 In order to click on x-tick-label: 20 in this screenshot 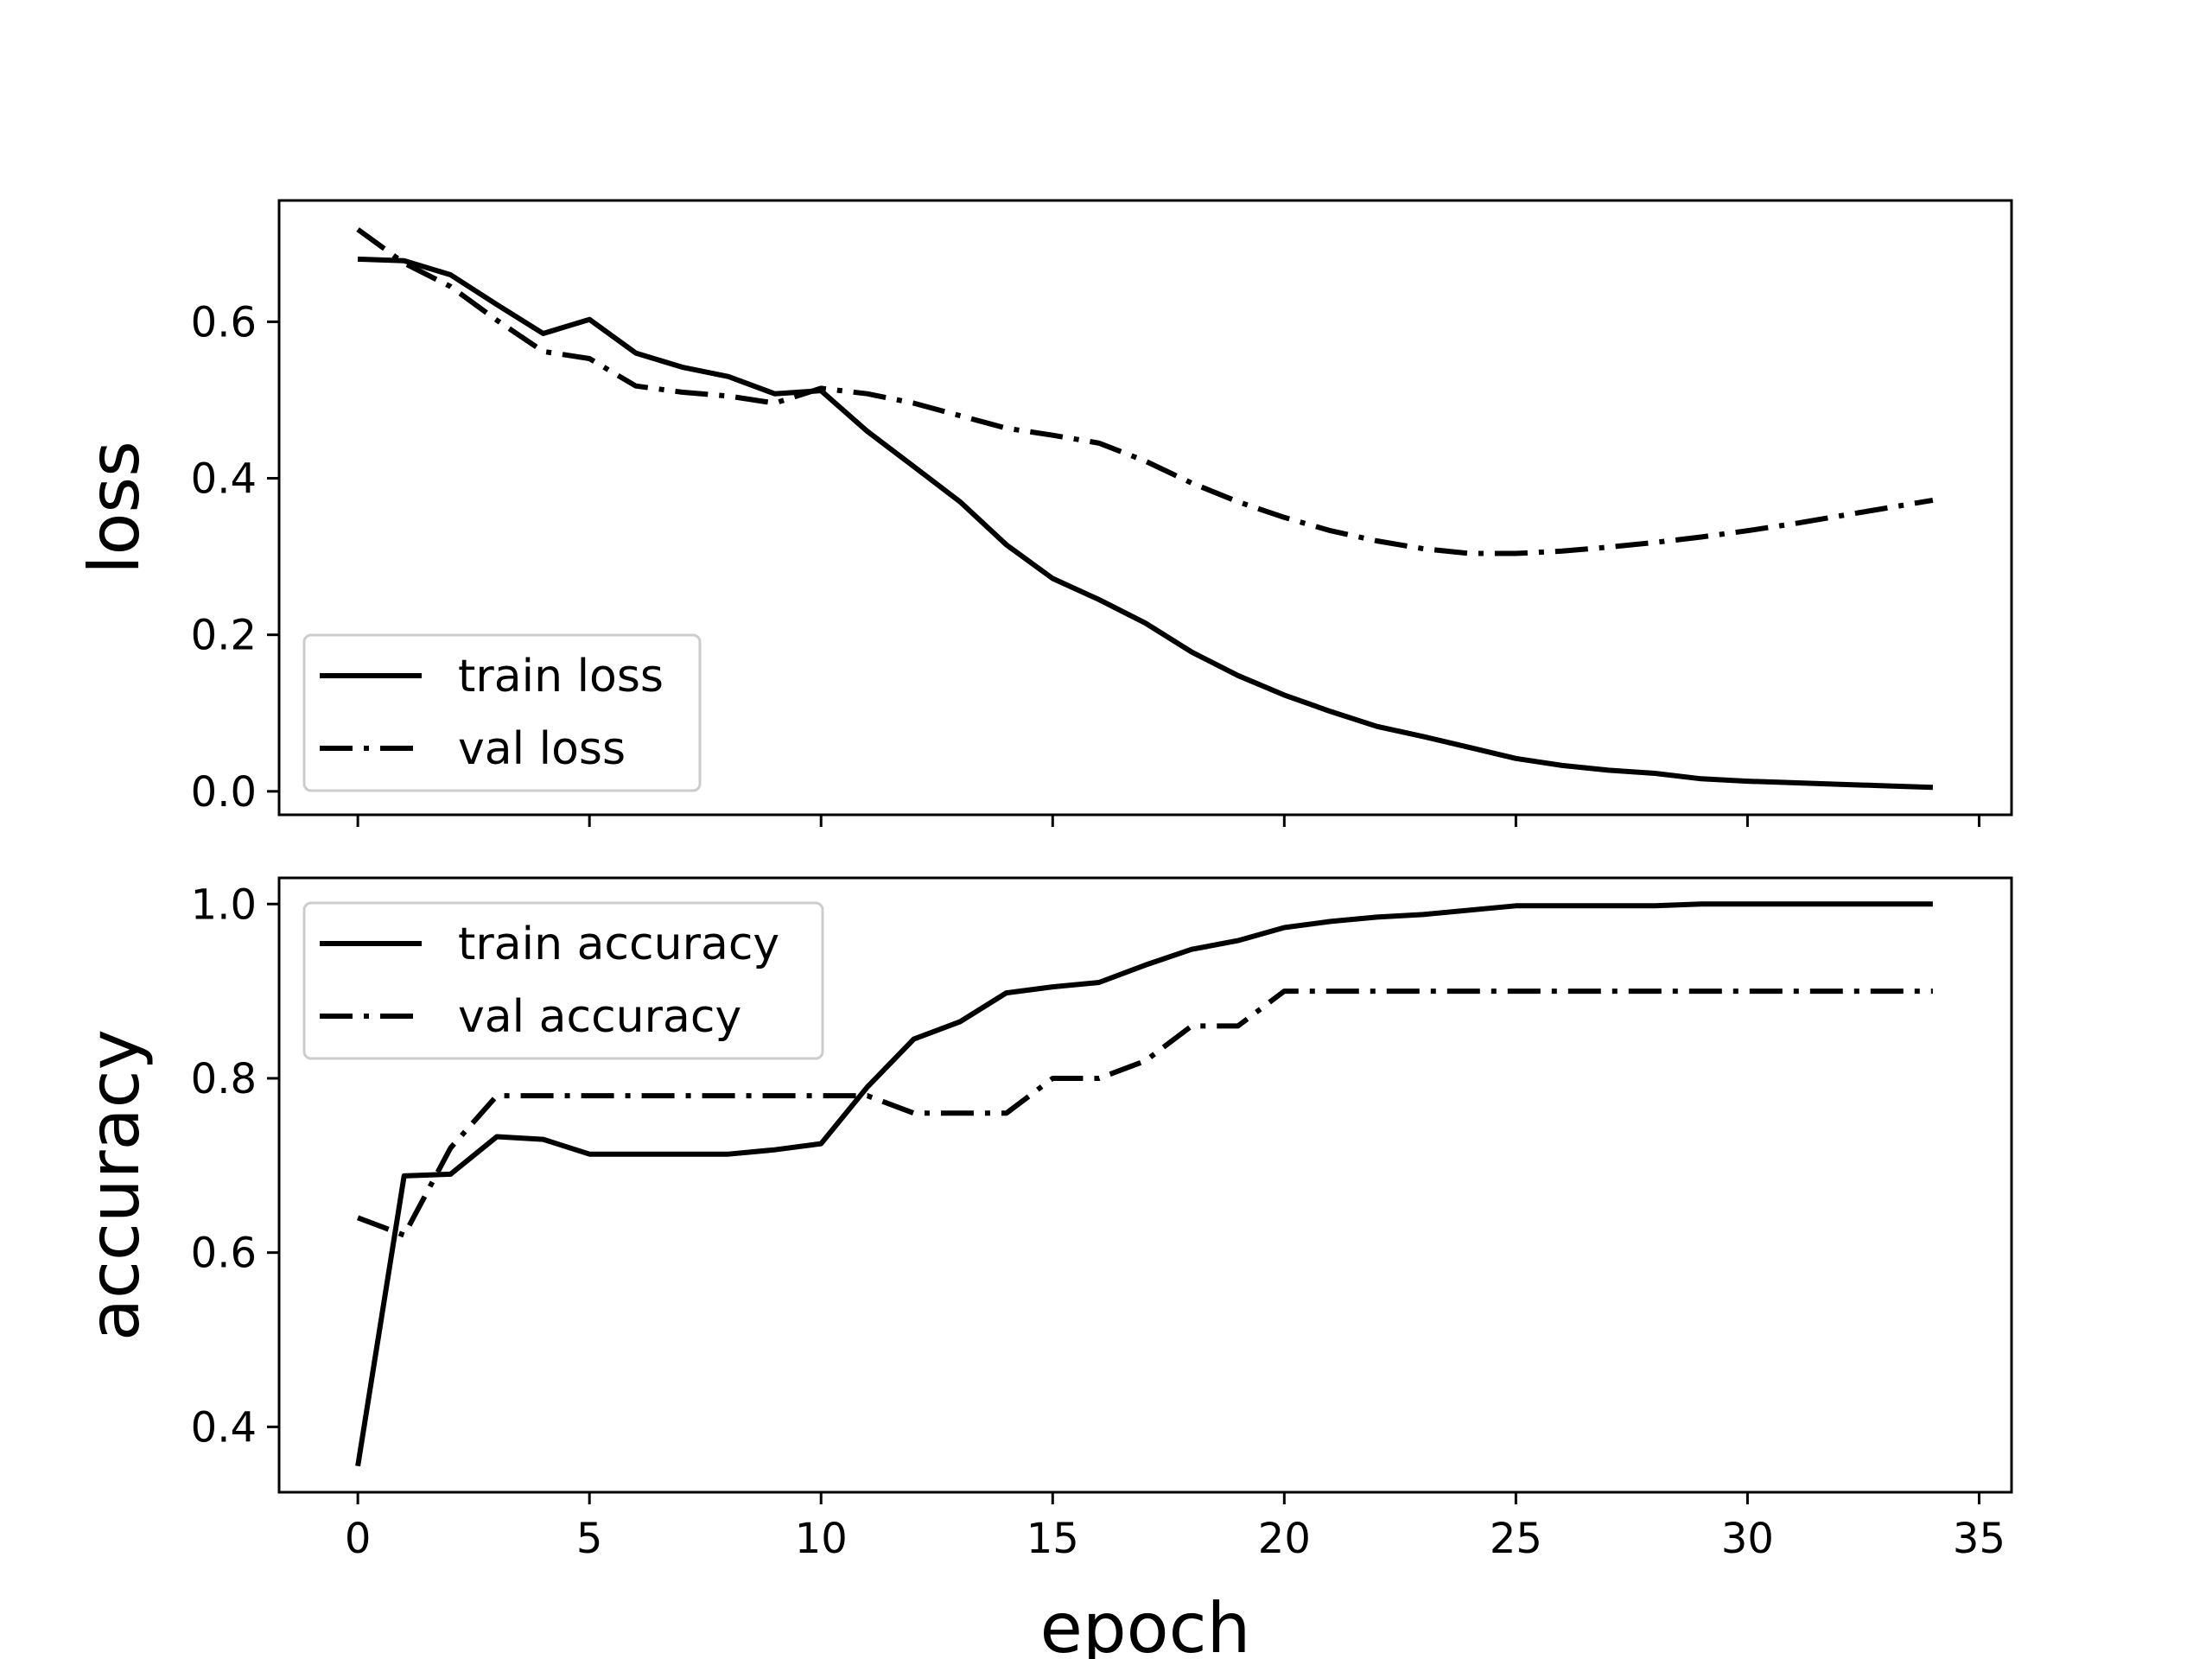, I will do `click(1284, 1539)`.